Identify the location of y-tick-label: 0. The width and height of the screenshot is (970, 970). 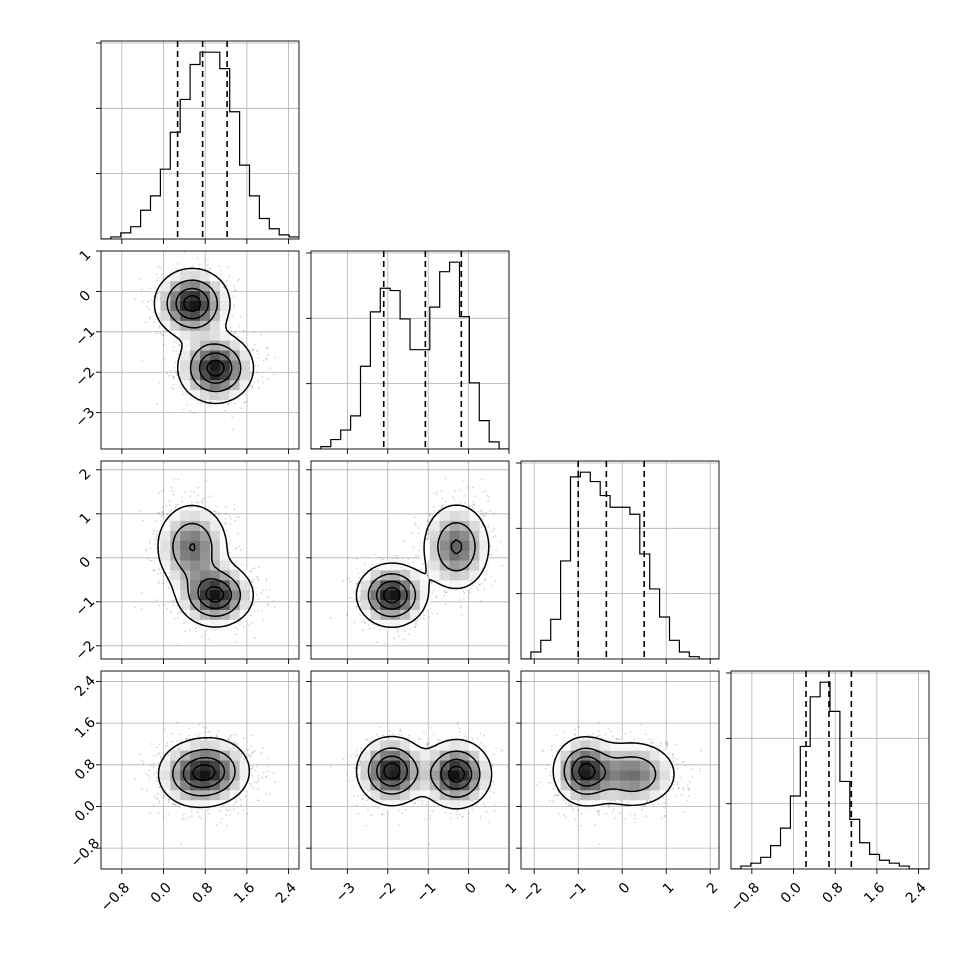
(86, 297).